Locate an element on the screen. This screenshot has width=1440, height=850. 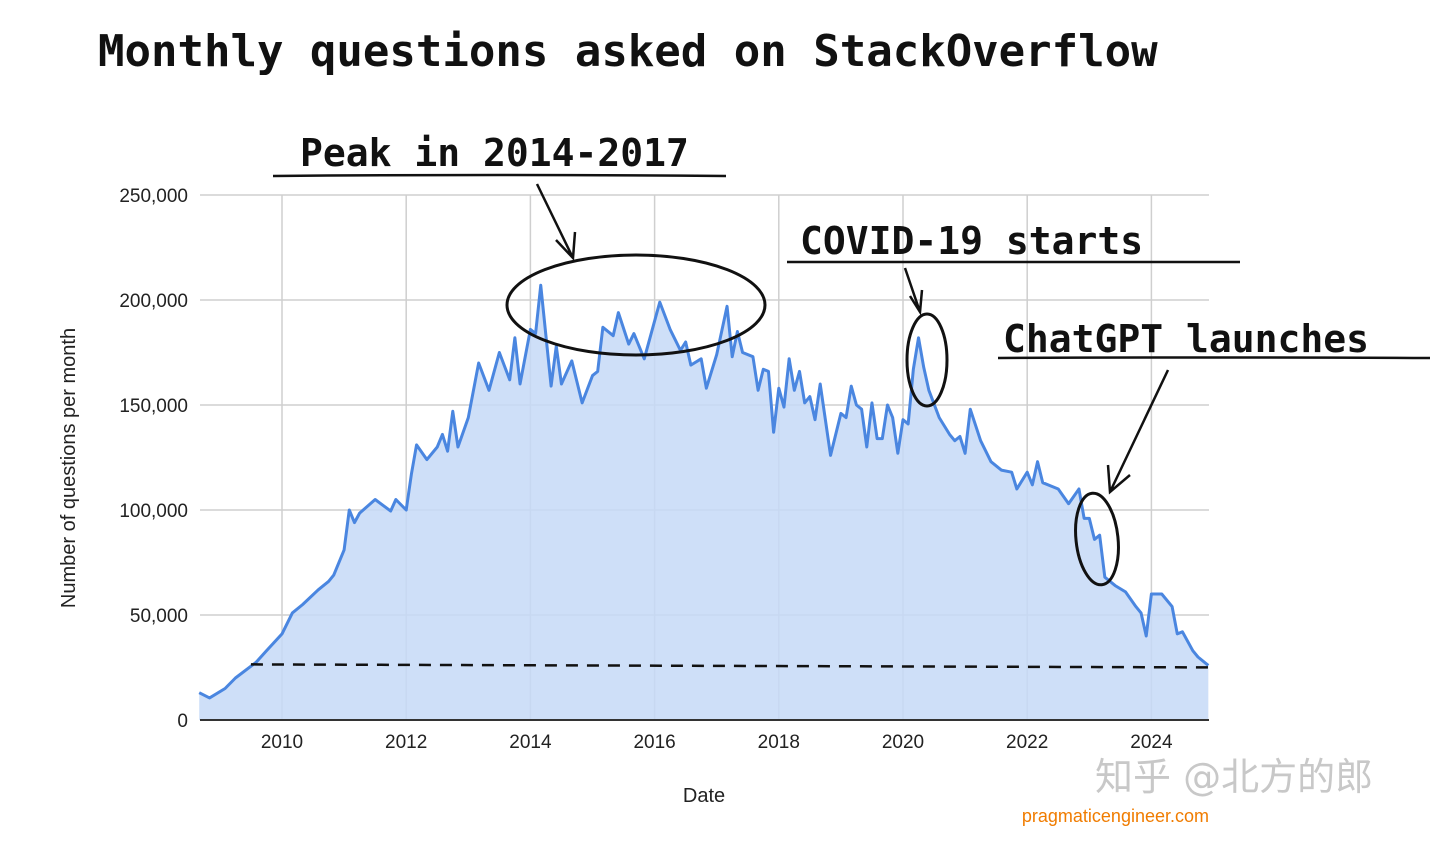
annotation-chatgpt-arrow-icon is located at coordinates (1138, 432).